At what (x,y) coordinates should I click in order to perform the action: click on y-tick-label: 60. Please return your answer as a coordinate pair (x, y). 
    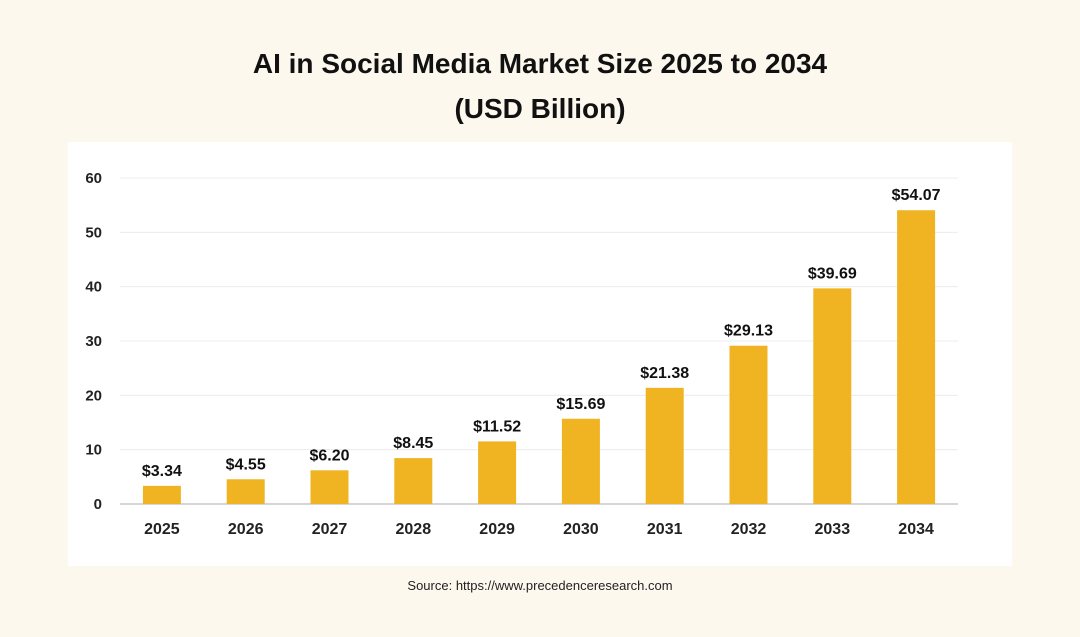
    Looking at the image, I should click on (93, 178).